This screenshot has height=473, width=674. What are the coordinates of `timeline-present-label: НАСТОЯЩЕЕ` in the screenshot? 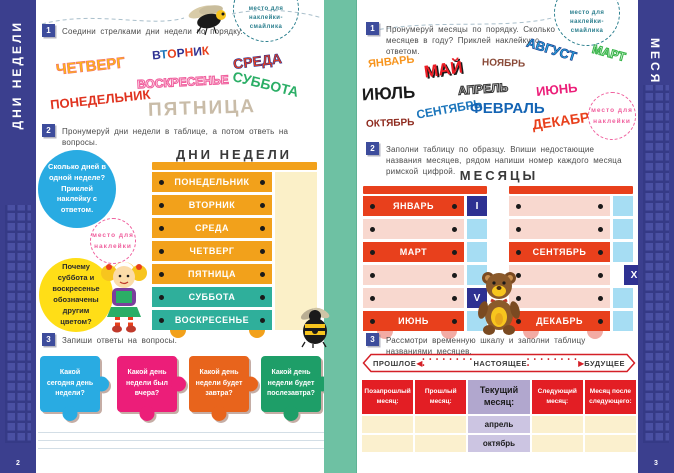 It's located at (500, 363).